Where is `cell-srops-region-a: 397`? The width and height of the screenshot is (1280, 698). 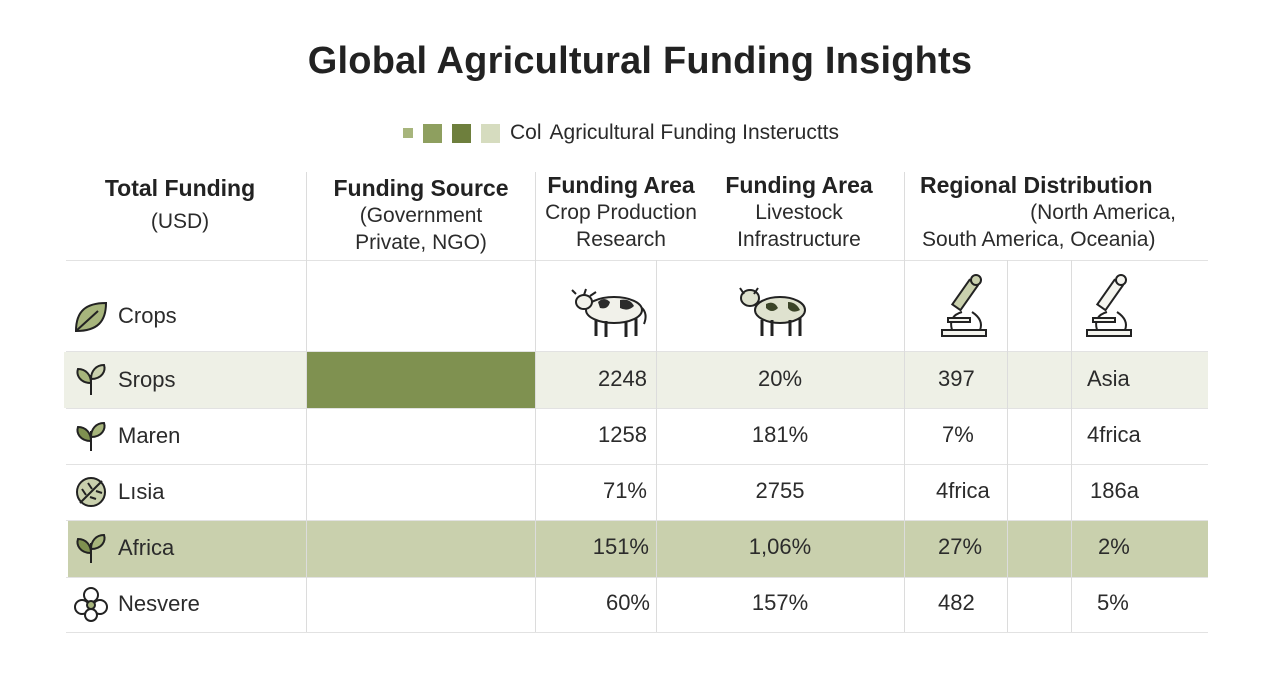 cell-srops-region-a: 397 is located at coordinates (956, 378).